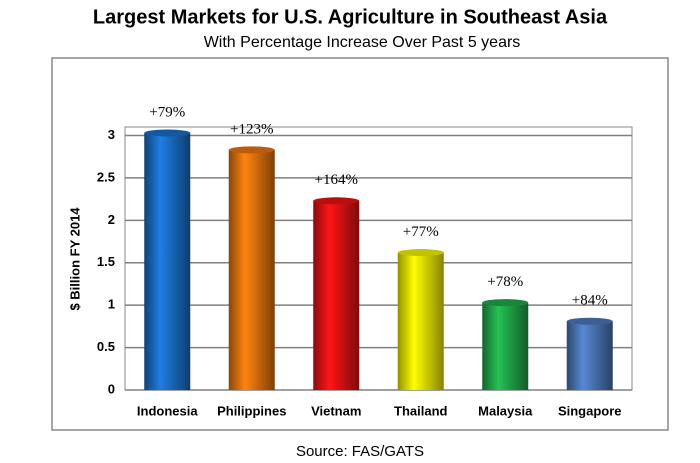 The width and height of the screenshot is (700, 463). Describe the element at coordinates (336, 180) in the screenshot. I see `bar-annotation: +164%` at that location.